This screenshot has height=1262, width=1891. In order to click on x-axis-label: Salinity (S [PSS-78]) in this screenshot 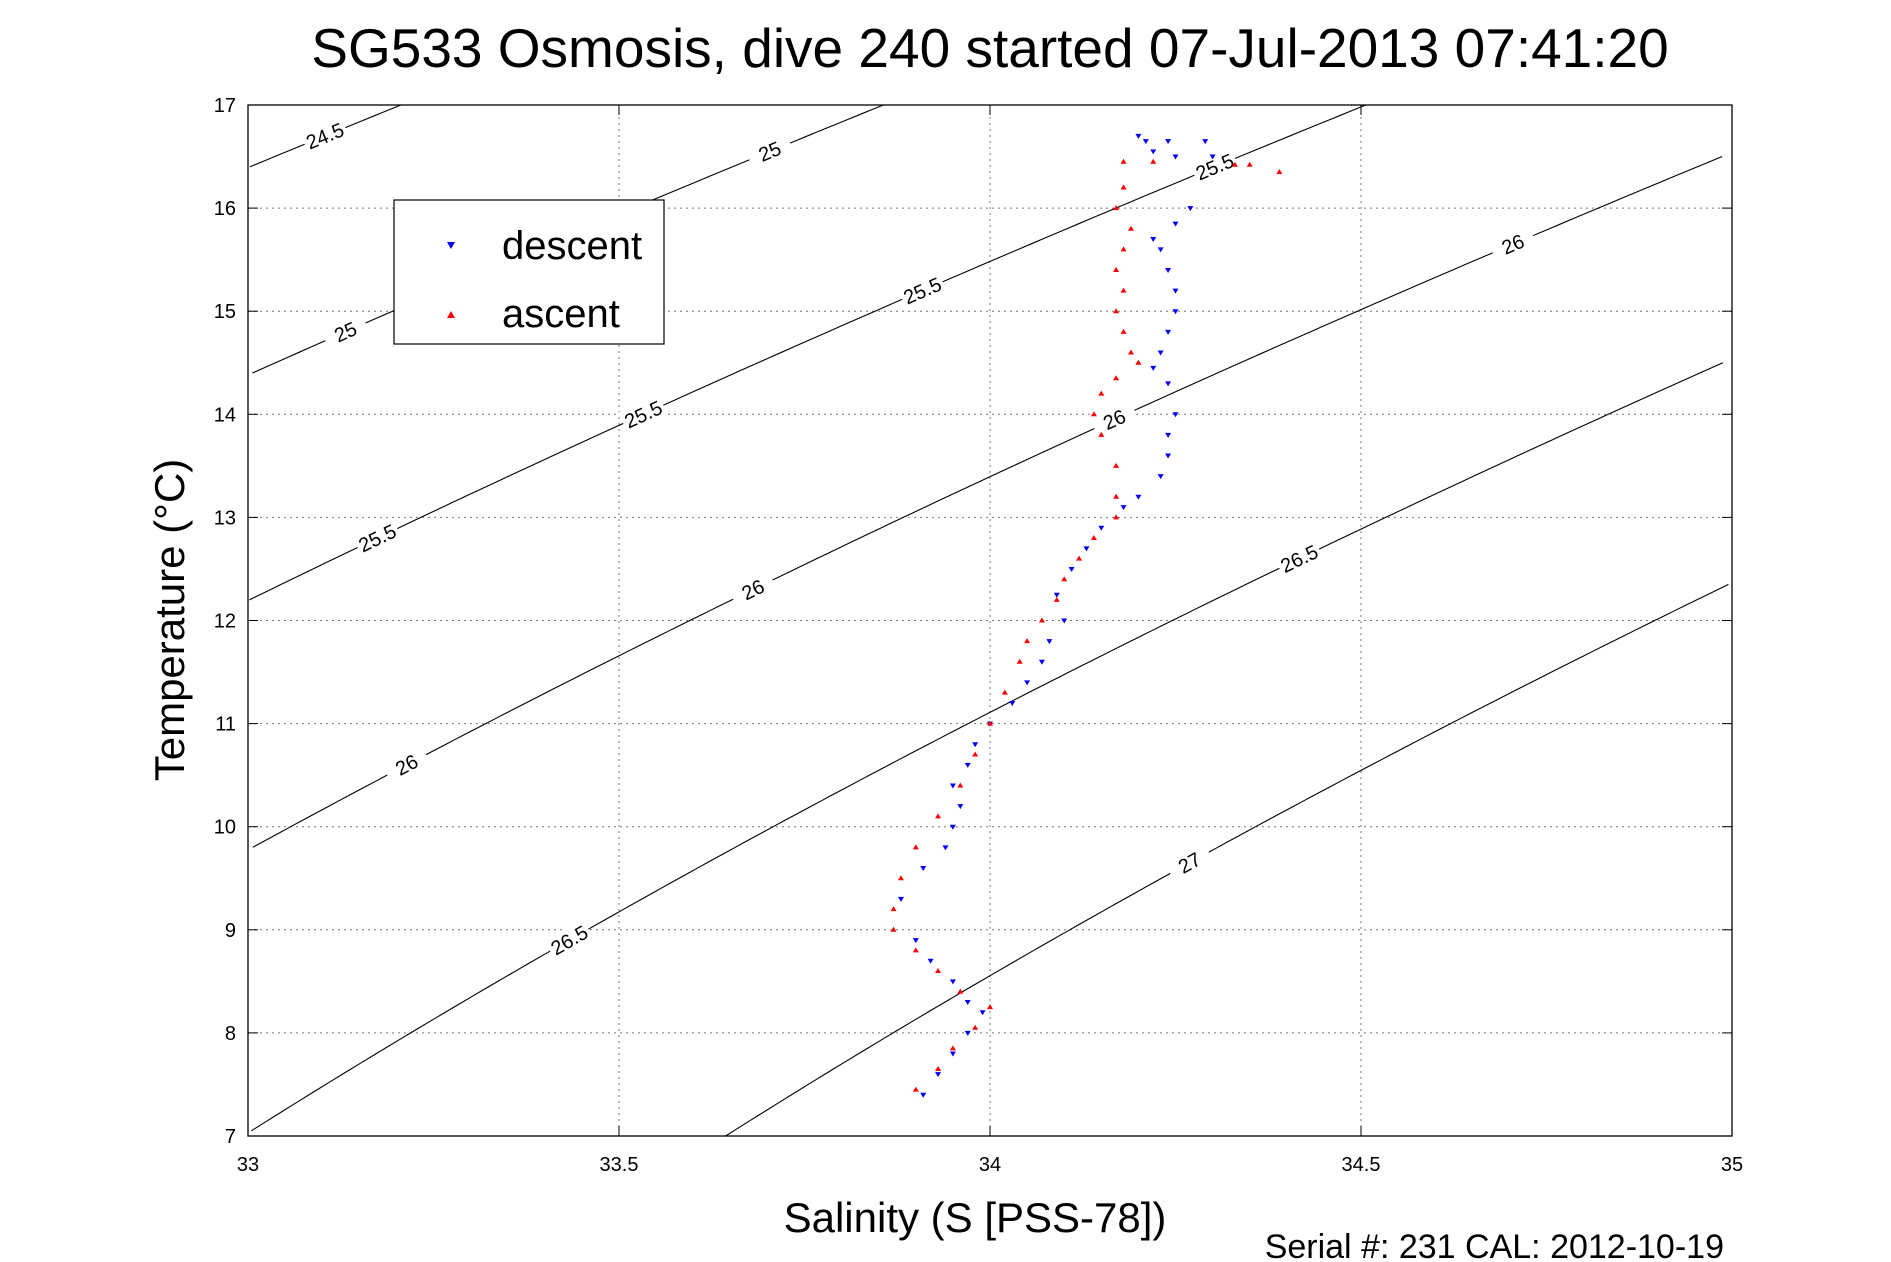, I will do `click(975, 1217)`.